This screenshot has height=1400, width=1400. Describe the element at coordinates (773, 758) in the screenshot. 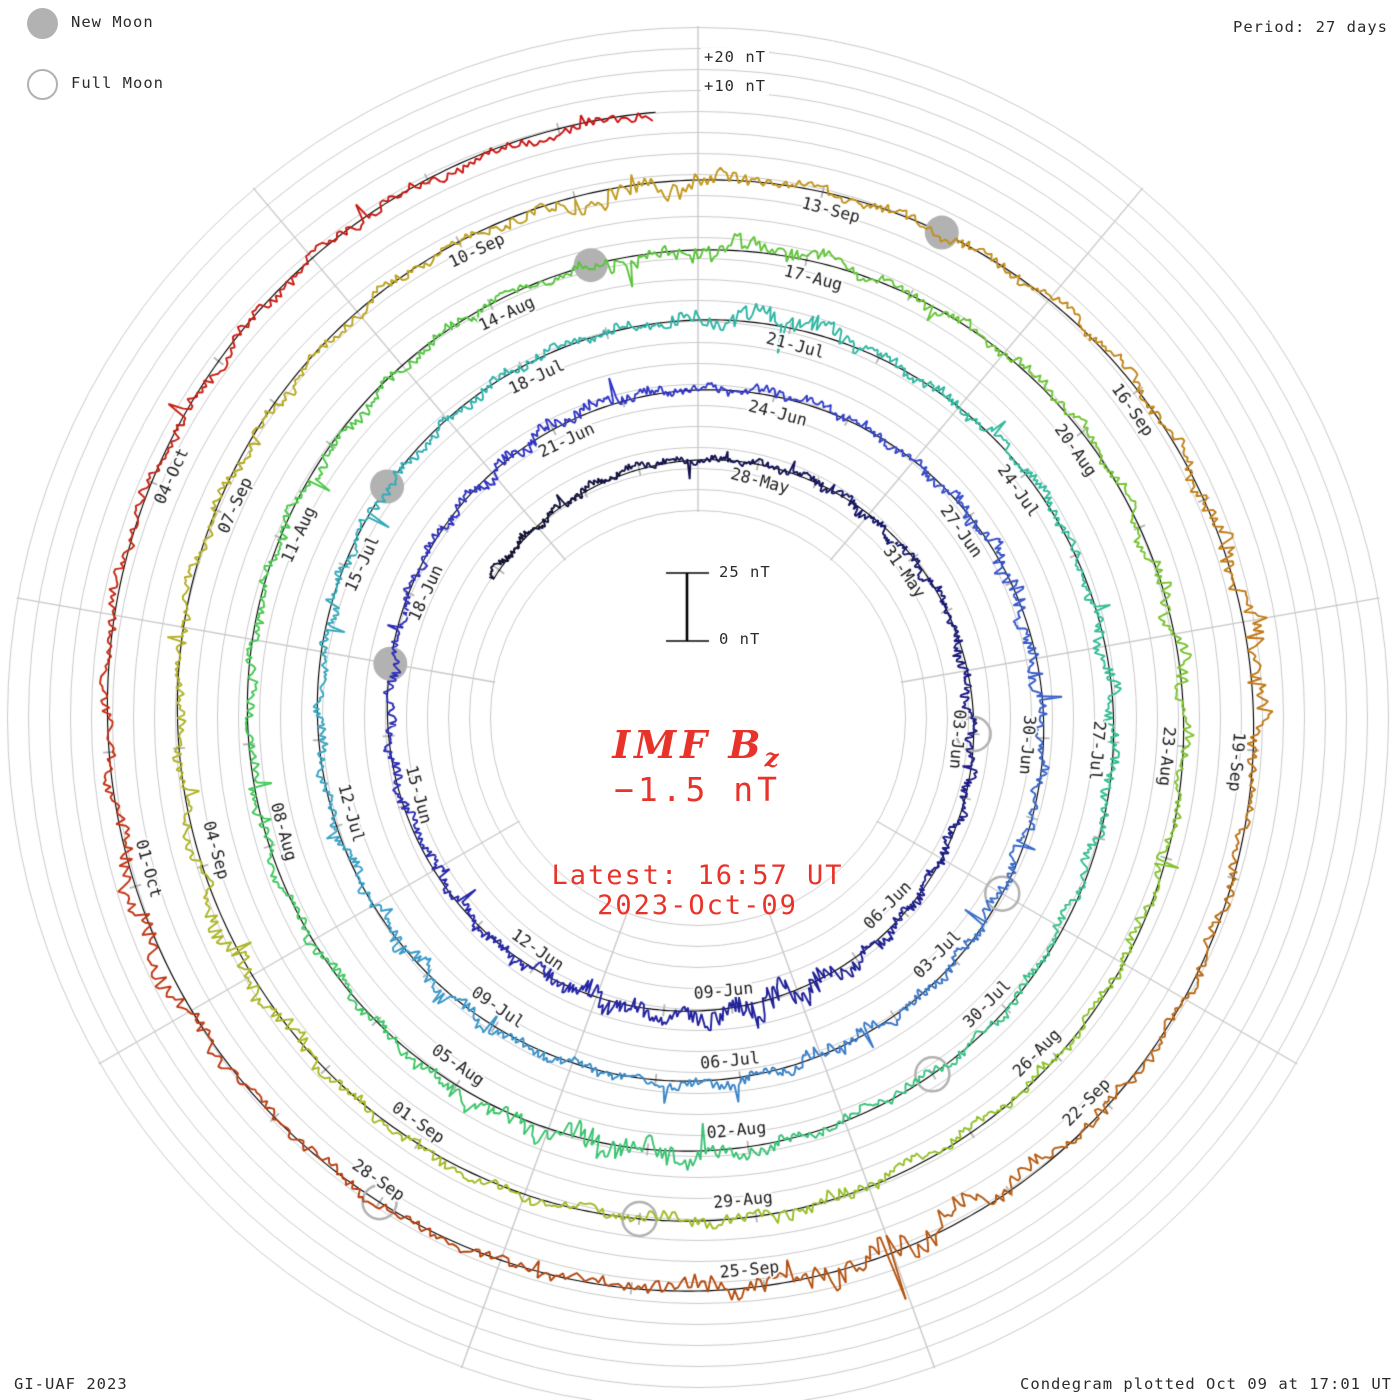

I see `chart-title-subscript: z` at that location.